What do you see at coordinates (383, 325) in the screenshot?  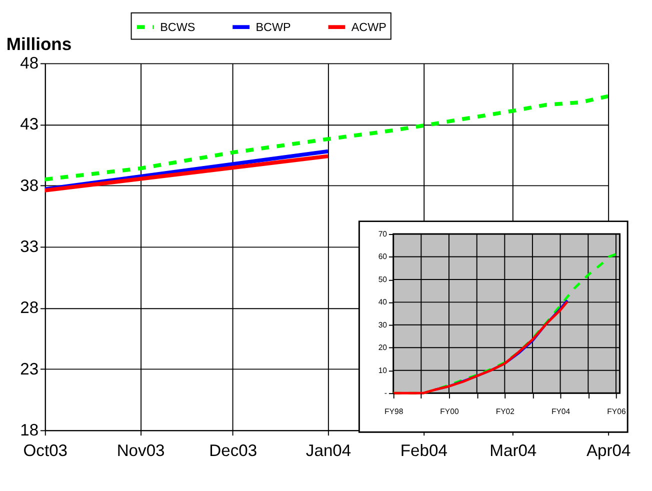 I see `y-tick-label: 30` at bounding box center [383, 325].